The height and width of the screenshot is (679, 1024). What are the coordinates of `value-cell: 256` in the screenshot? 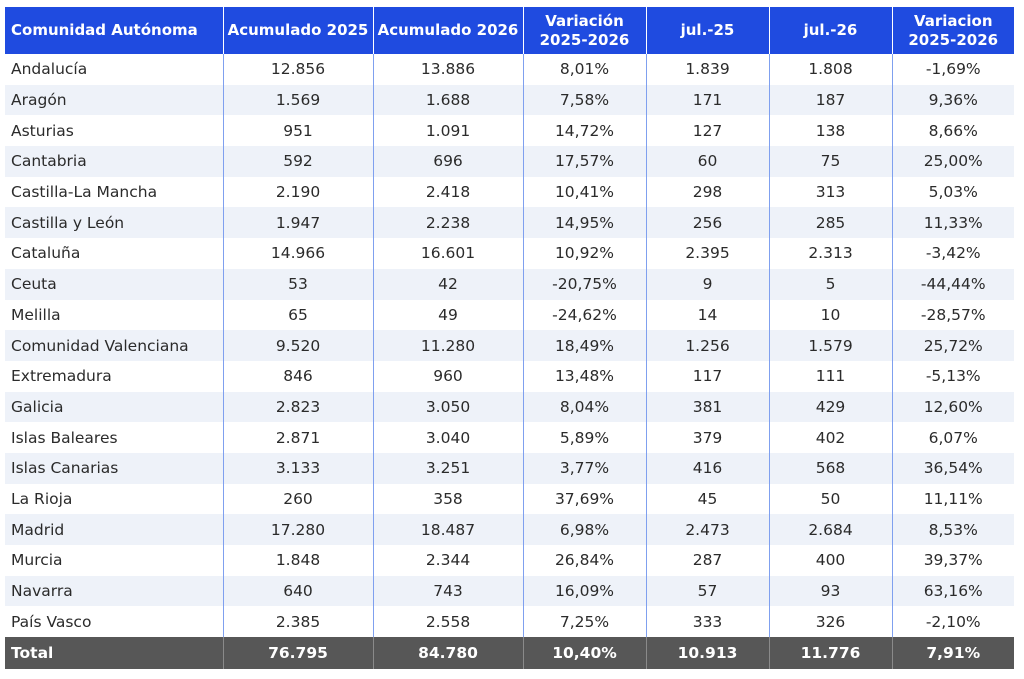 It's located at (708, 223).